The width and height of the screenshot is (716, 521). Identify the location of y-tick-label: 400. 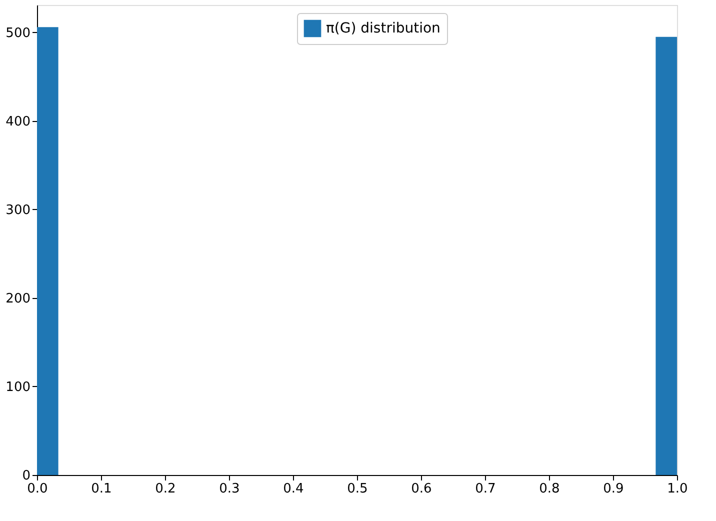
(18, 122).